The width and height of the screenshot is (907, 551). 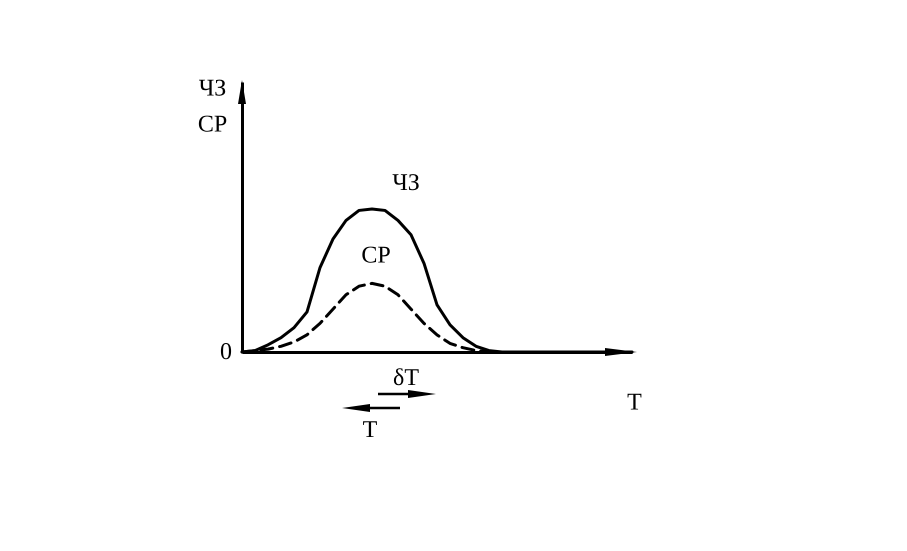 I want to click on y-axis-title: ЧЗ СР, so click(x=213, y=107).